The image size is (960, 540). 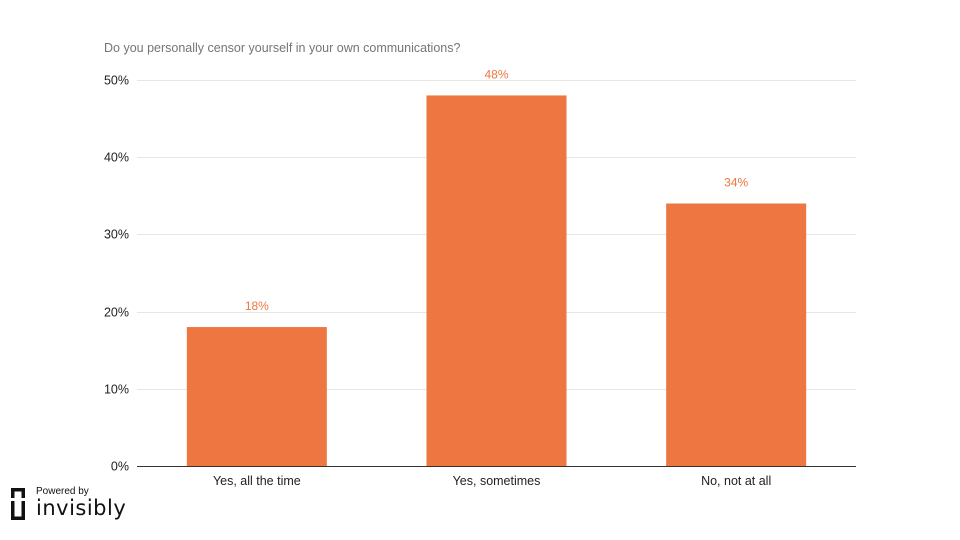 What do you see at coordinates (736, 183) in the screenshot?
I see `bar-value-label: 34%` at bounding box center [736, 183].